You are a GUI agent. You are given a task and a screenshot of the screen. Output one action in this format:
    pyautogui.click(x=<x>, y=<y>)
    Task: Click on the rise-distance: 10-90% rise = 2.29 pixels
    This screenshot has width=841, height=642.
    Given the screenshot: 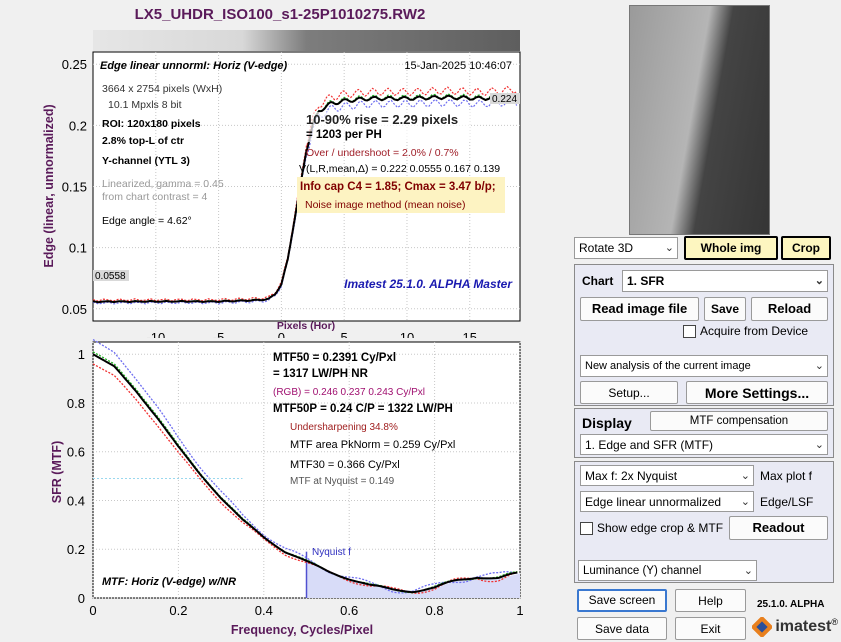 What is the action you would take?
    pyautogui.click(x=382, y=119)
    